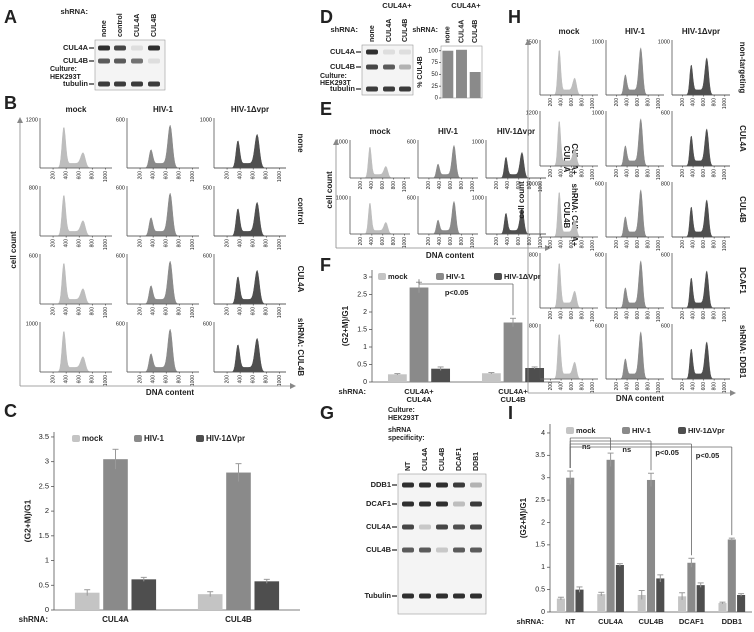  I want to click on culture: HEK293T, so click(403, 418).